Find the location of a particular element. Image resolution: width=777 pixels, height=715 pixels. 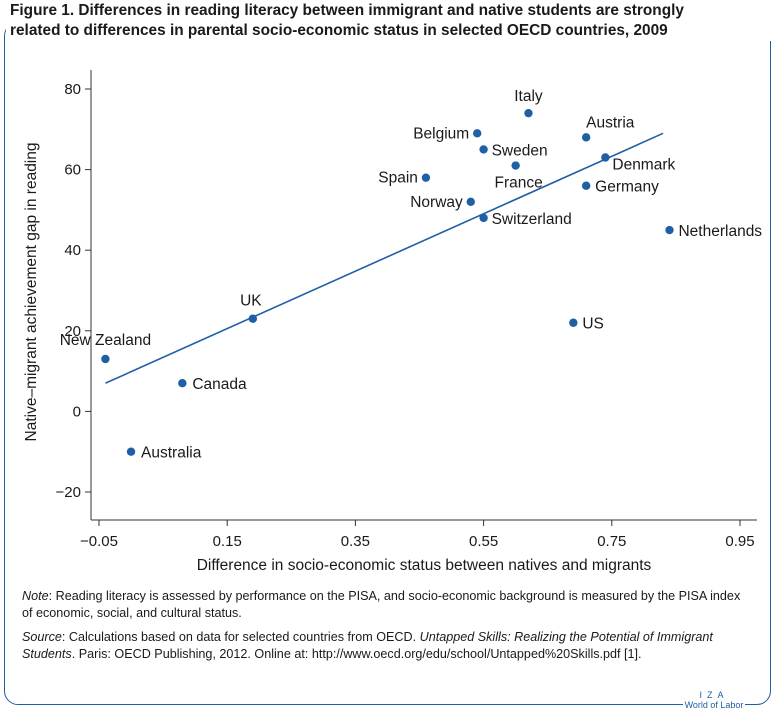

iza-logo: IZA World of Labor is located at coordinates (714, 700).